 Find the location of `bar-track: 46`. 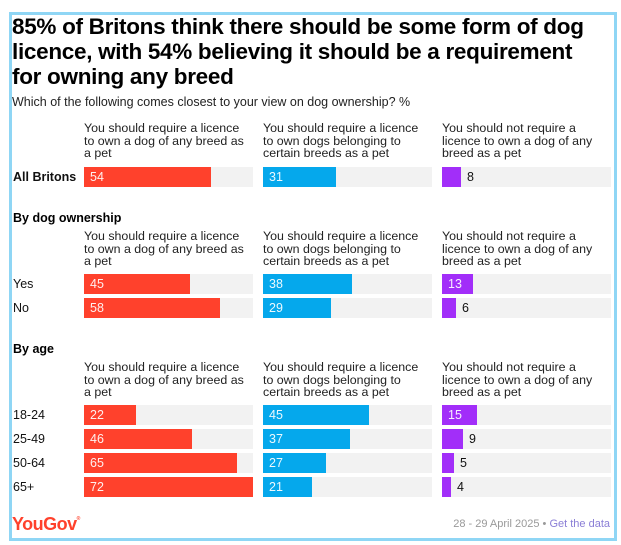

bar-track: 46 is located at coordinates (168, 439).